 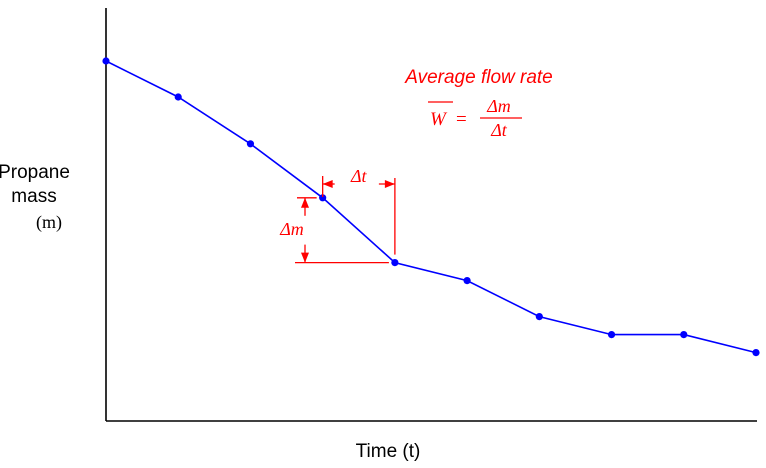 I want to click on delta-t-left-arrowhead, so click(x=327, y=184).